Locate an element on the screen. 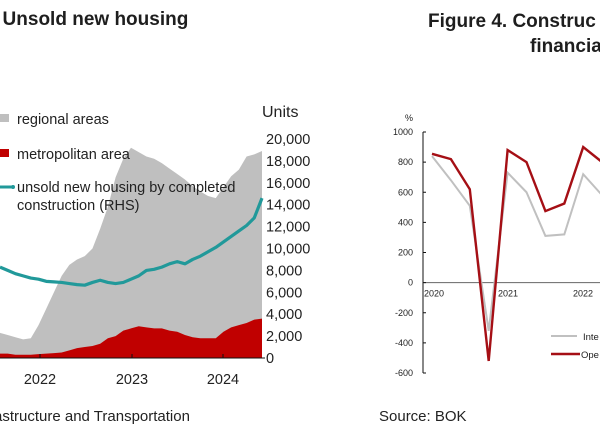 This screenshot has height=433, width=600. line-inte is located at coordinates (515, 243).